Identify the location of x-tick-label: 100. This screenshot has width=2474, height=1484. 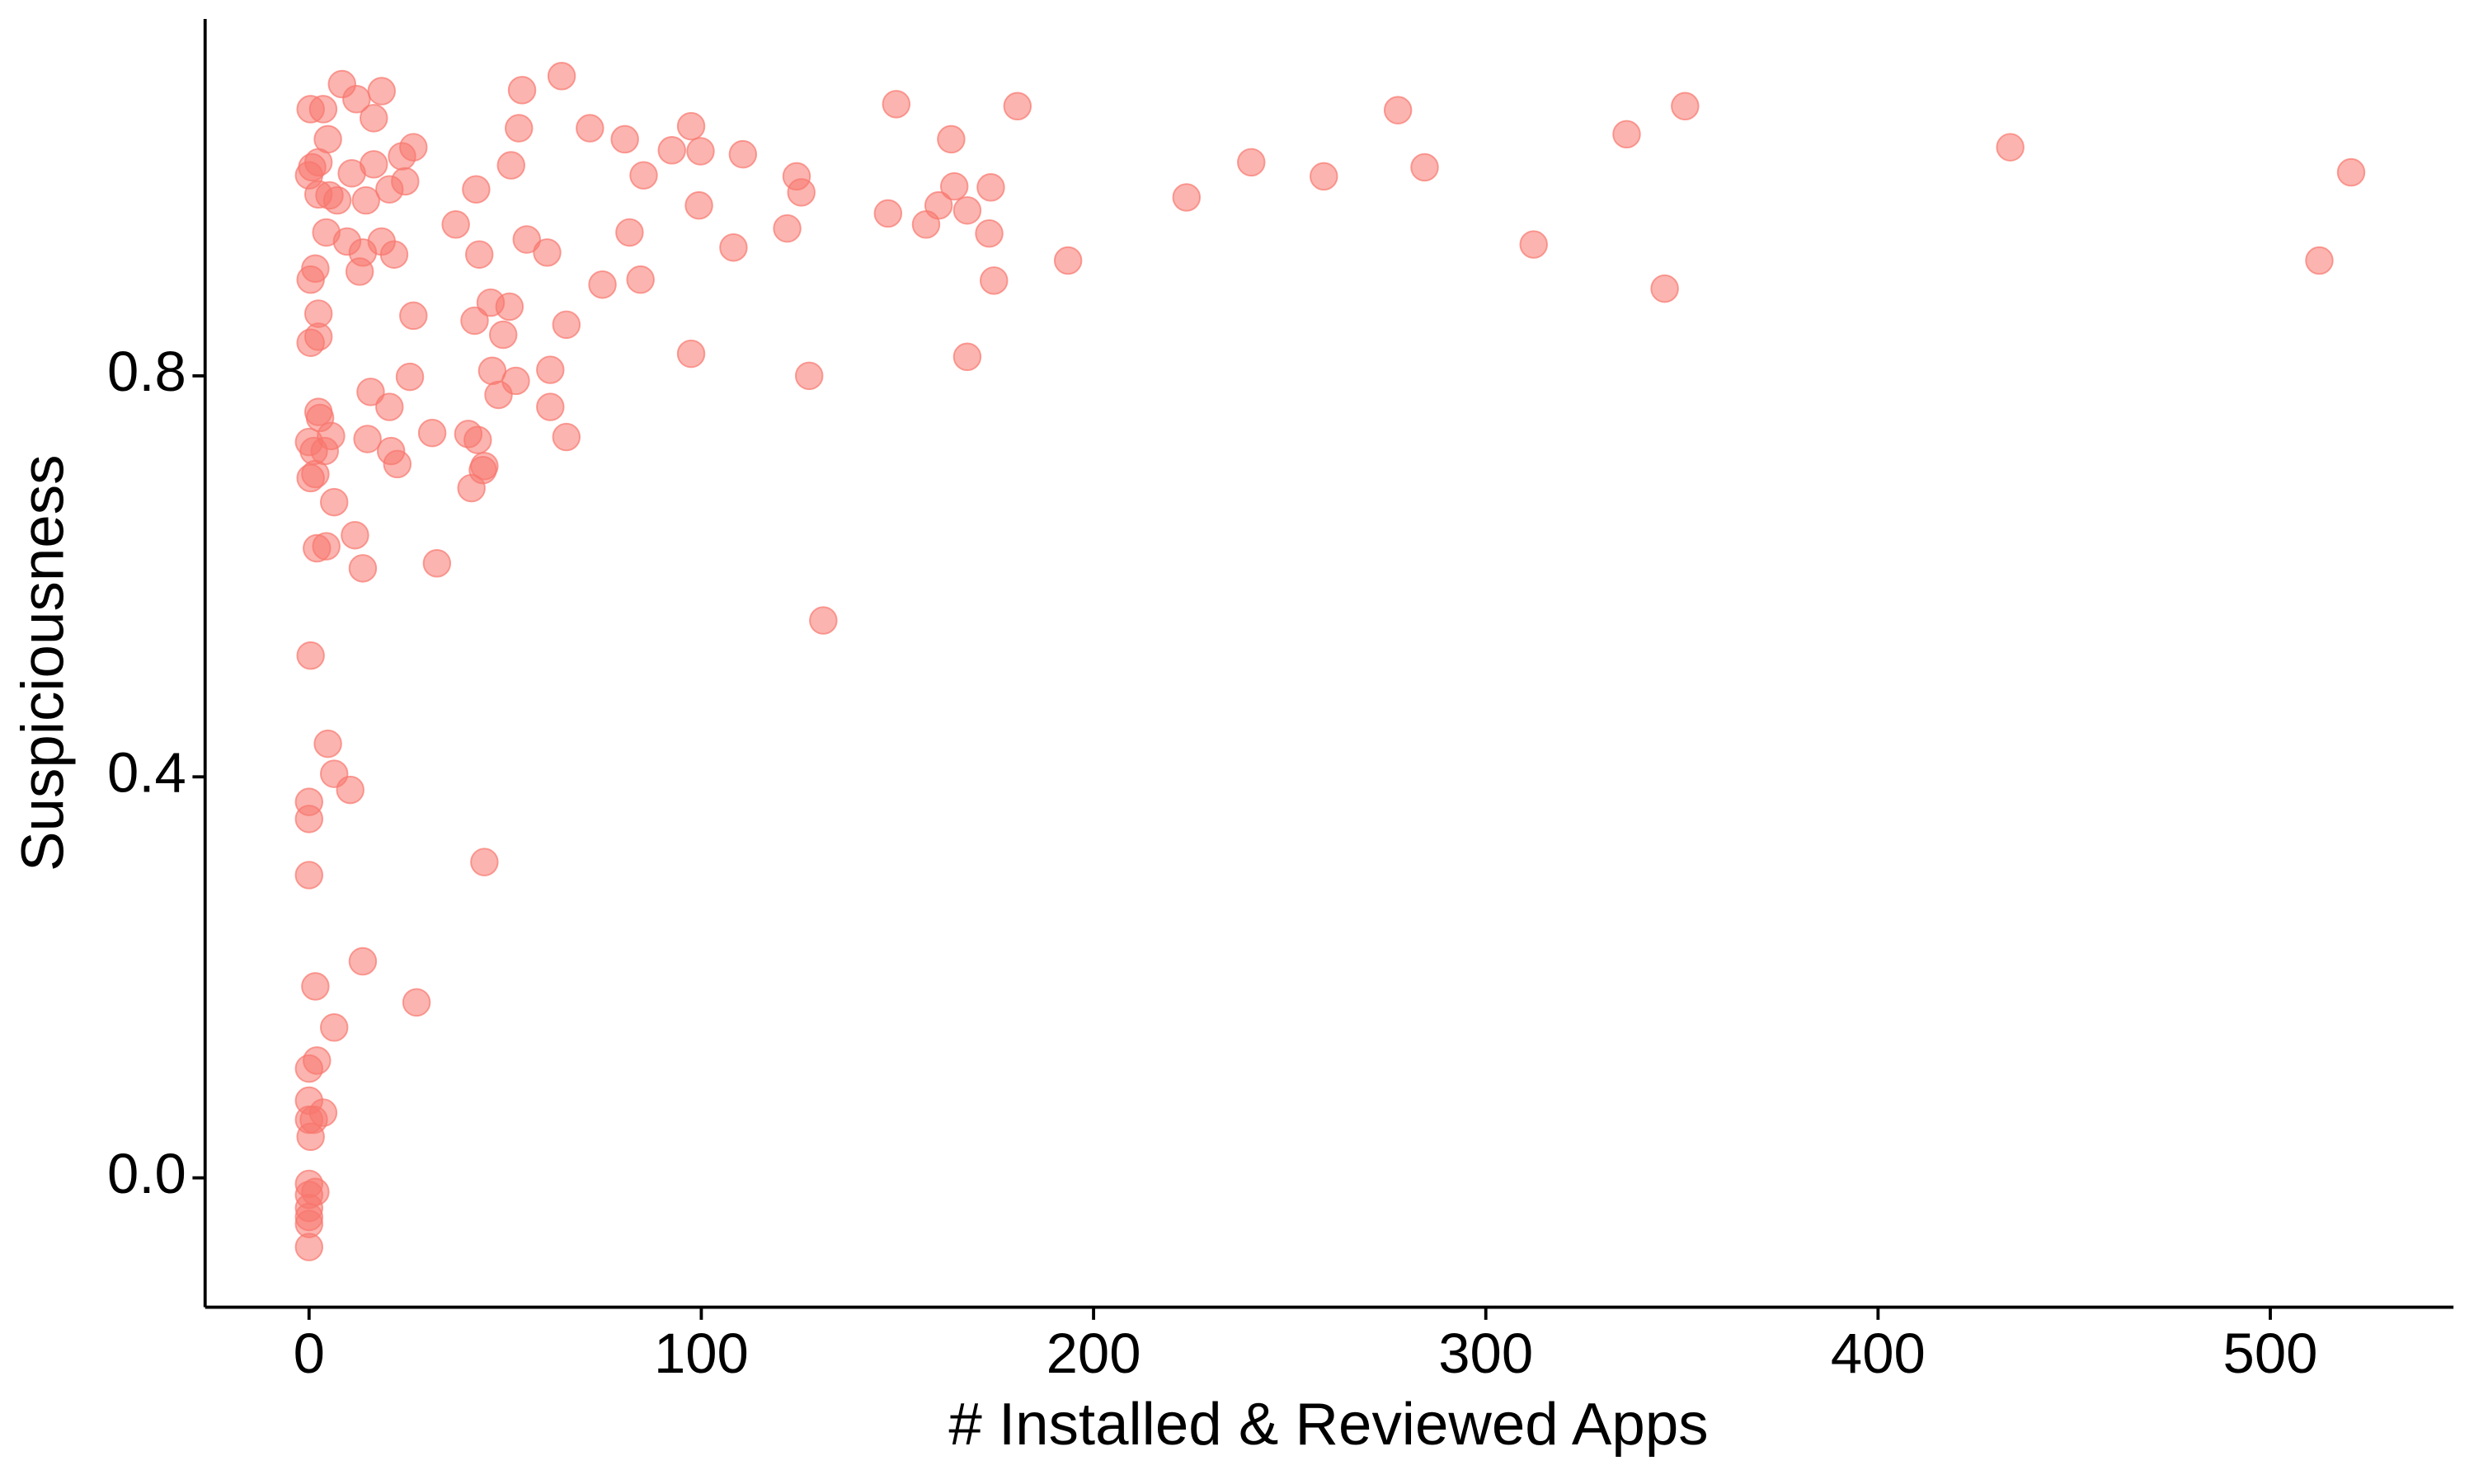
(701, 1353).